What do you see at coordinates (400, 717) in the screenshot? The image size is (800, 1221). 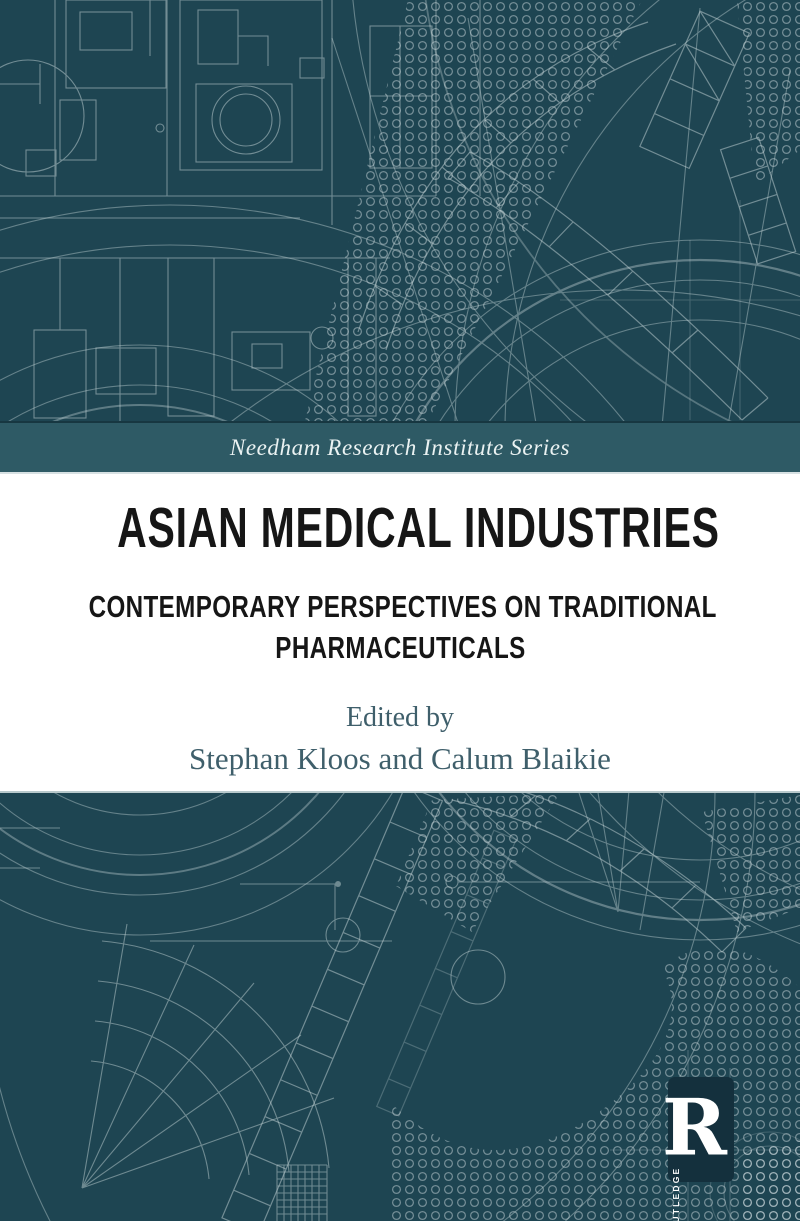 I see `edited-by-label: Edited by` at bounding box center [400, 717].